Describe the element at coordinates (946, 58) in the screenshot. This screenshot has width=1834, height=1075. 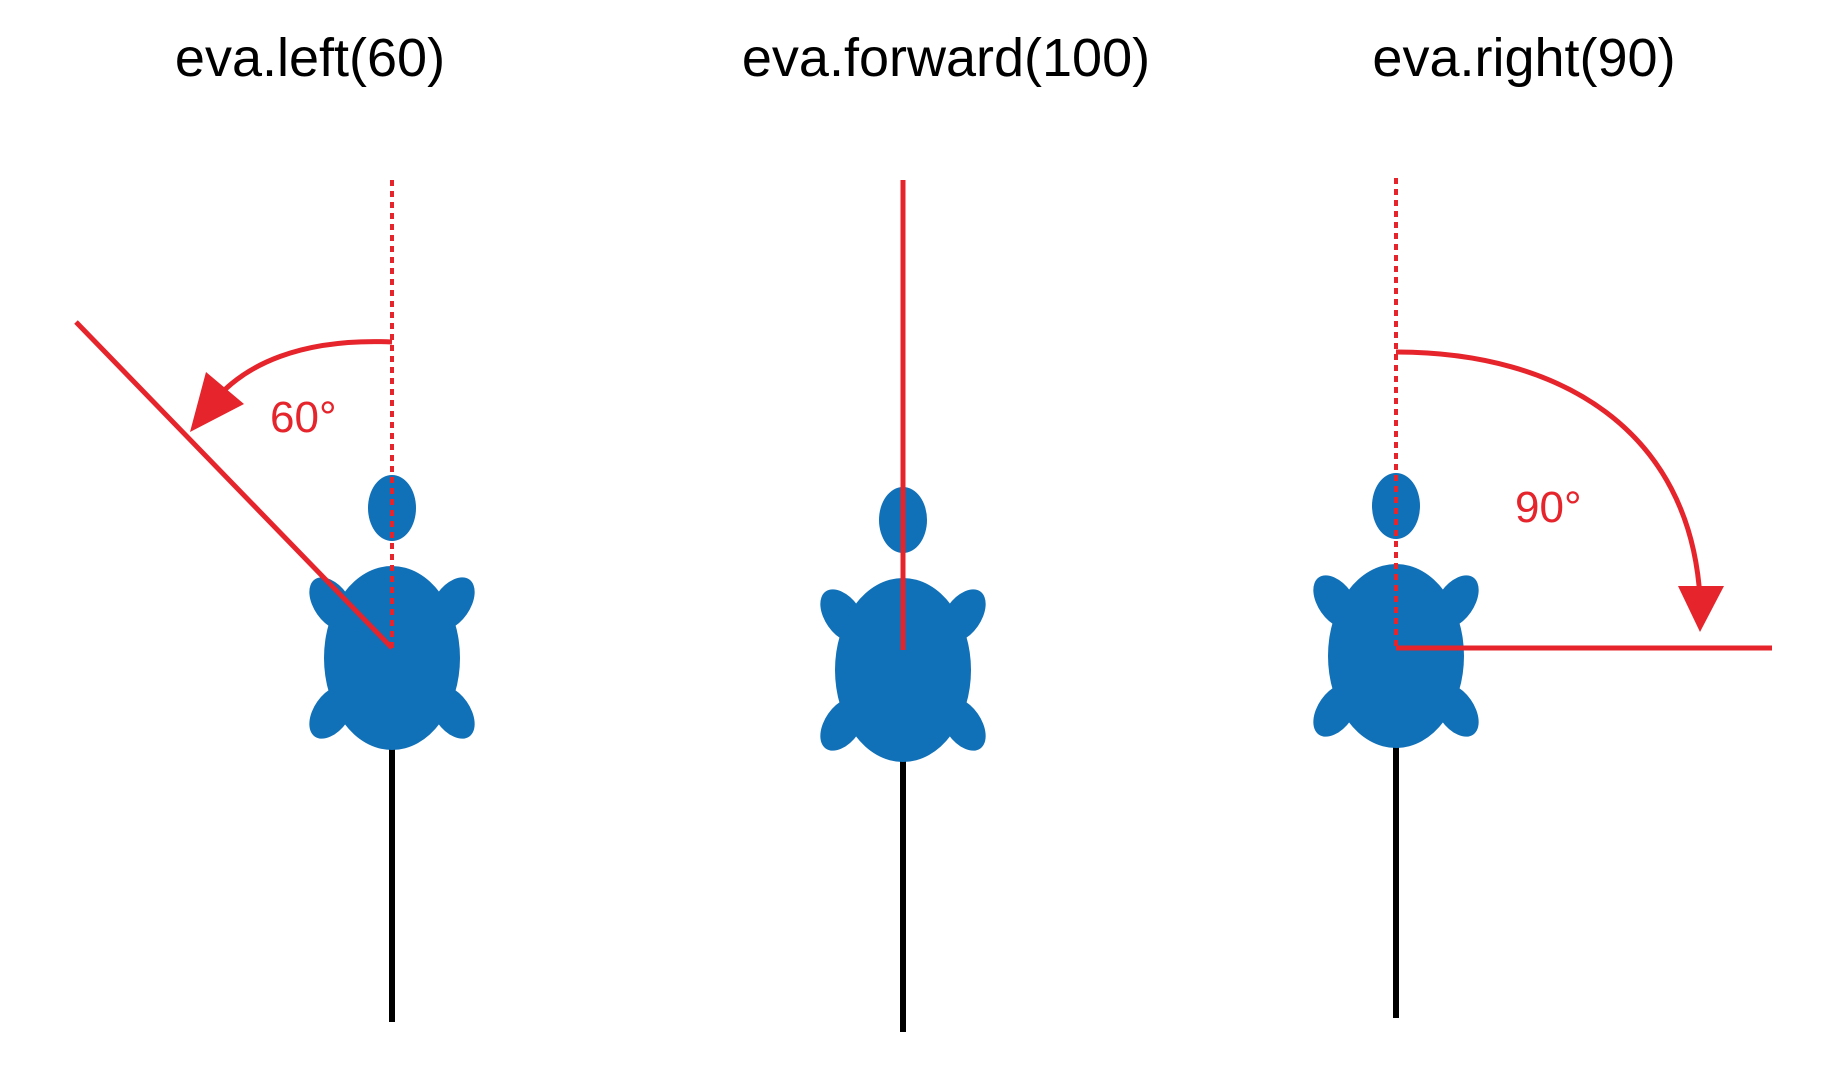
I see `panel-title: eva.forward(100)` at that location.